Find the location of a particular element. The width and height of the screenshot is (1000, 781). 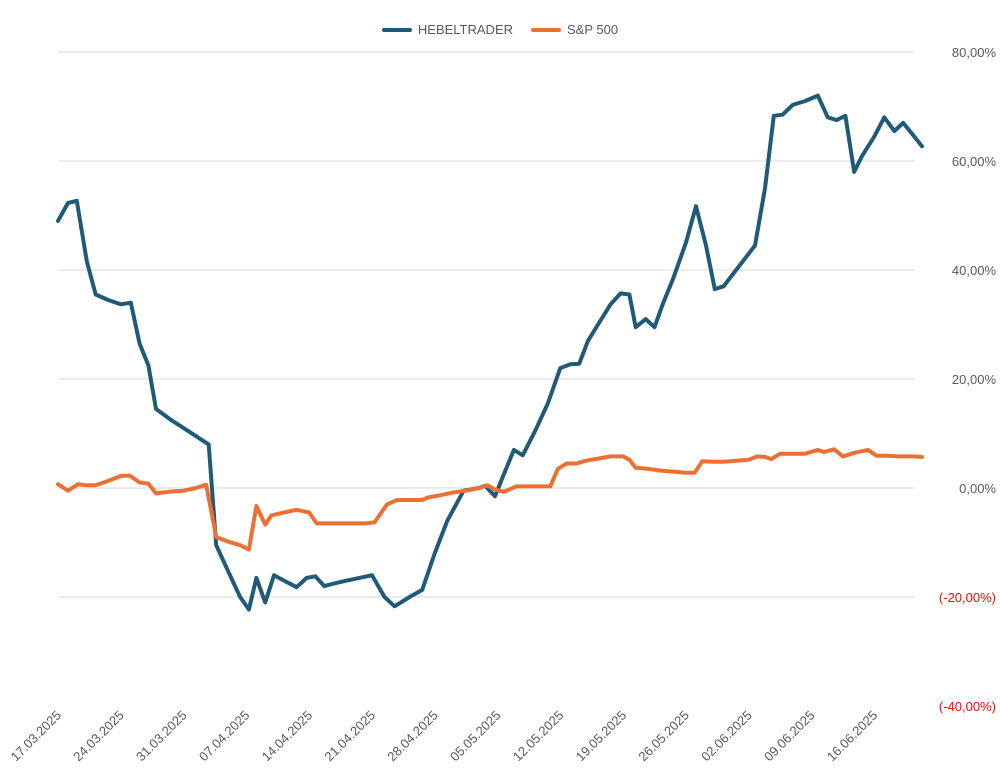

x-tick-label: 07.04.2025 is located at coordinates (224, 736).